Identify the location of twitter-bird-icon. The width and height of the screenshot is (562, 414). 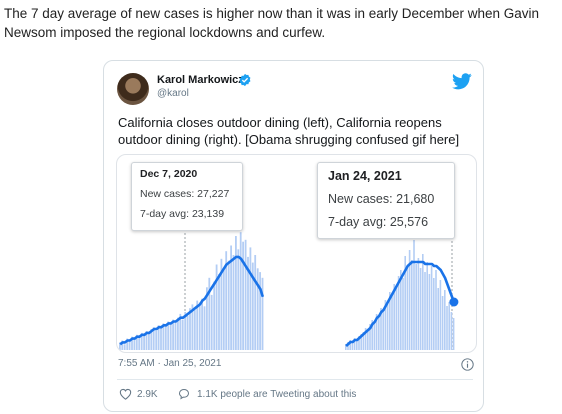
(462, 81).